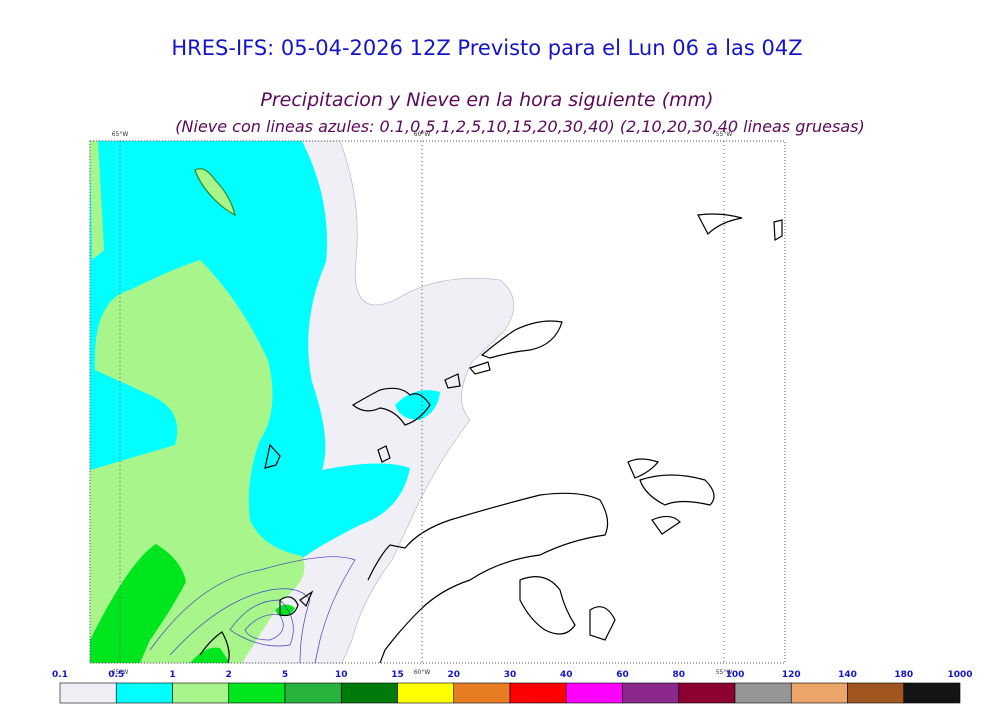 The height and width of the screenshot is (707, 1000). I want to click on legend-label: 15, so click(397, 675).